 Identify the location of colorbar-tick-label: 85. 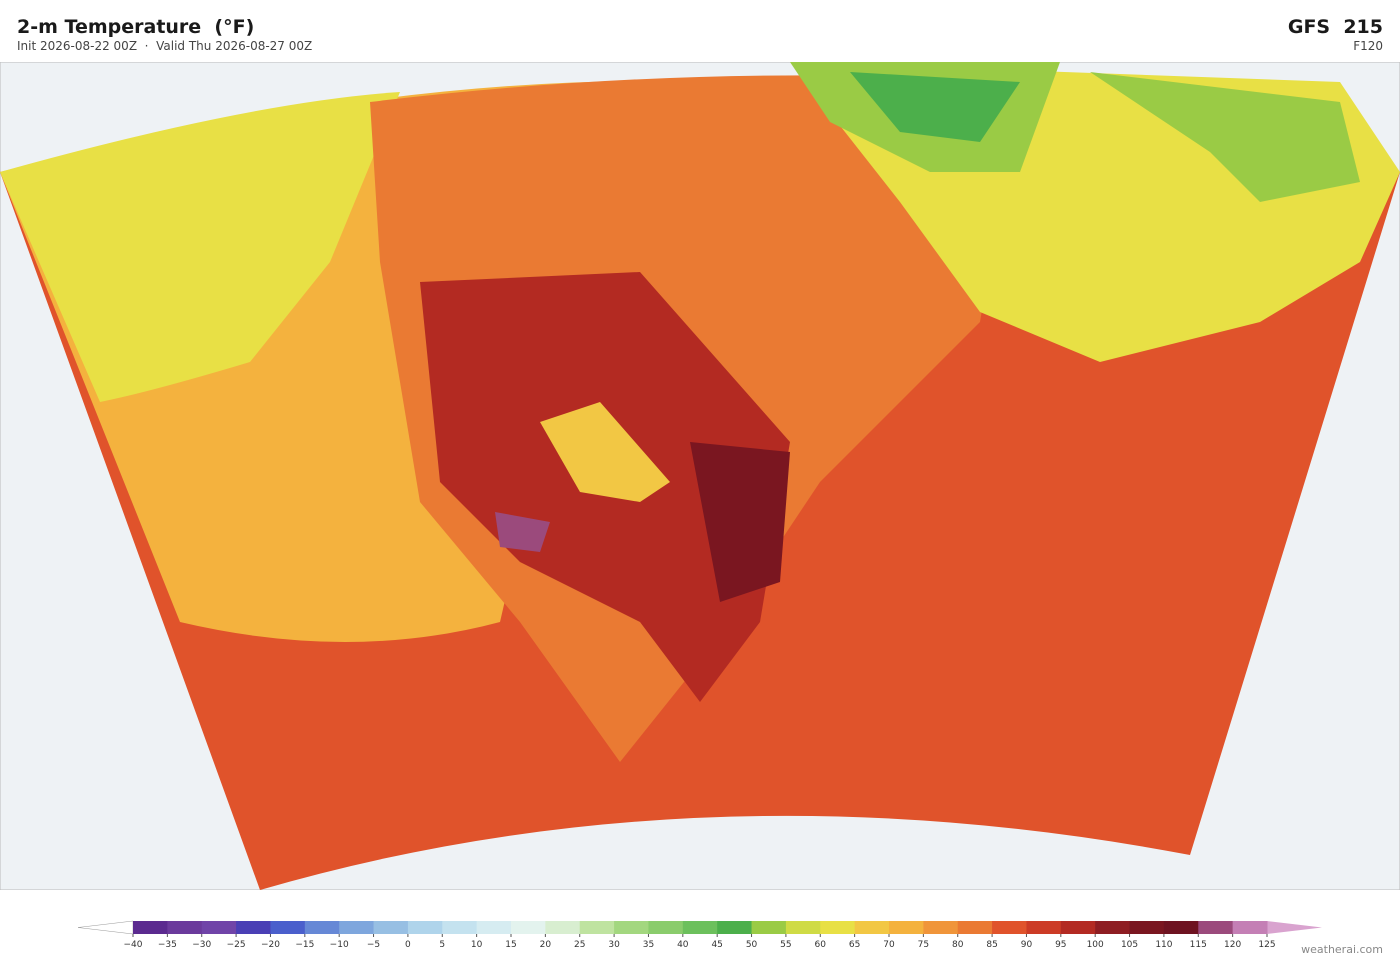
(991, 945).